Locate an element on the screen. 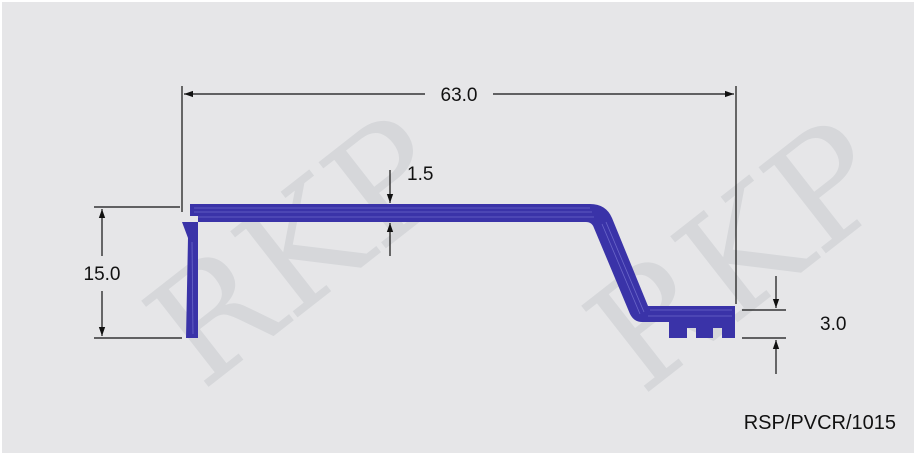 This screenshot has width=916, height=455. foot-dimension-label: 3.0 is located at coordinates (833, 324).